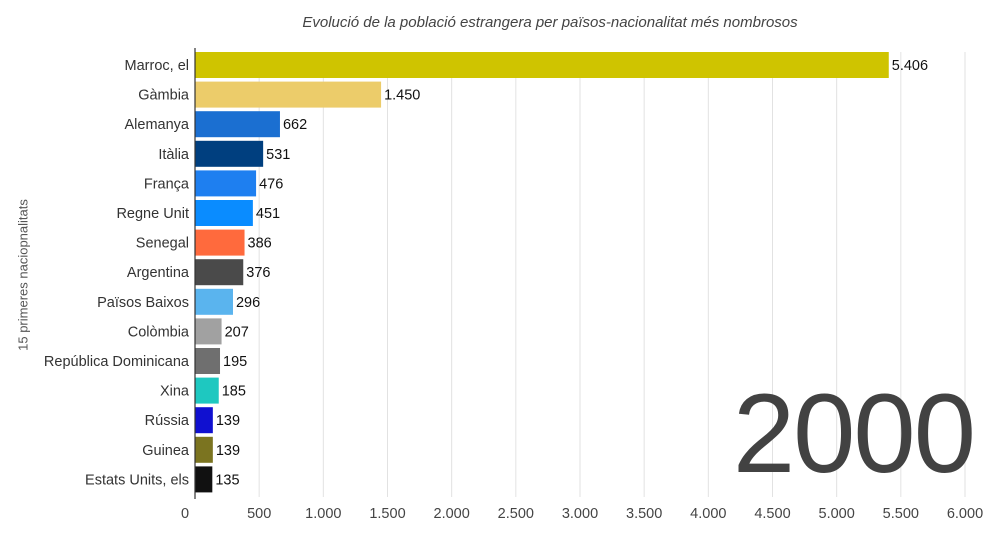  What do you see at coordinates (167, 421) in the screenshot?
I see `category-label: Rússia` at bounding box center [167, 421].